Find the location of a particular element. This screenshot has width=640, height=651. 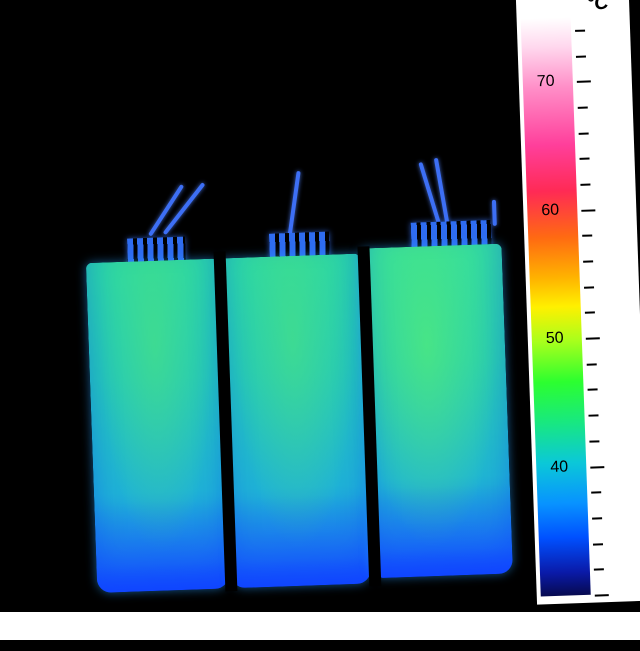

scale-label: 40 is located at coordinates (559, 466).